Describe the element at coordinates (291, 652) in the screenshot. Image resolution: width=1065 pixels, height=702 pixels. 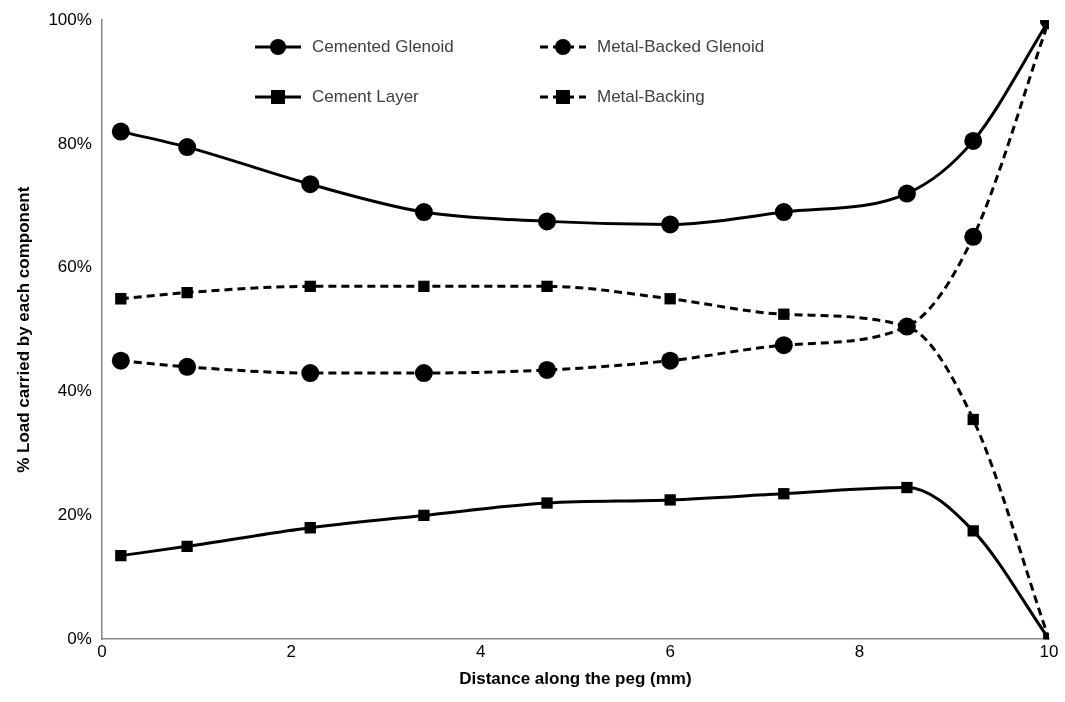
I see `x-tick-label: 2` at that location.